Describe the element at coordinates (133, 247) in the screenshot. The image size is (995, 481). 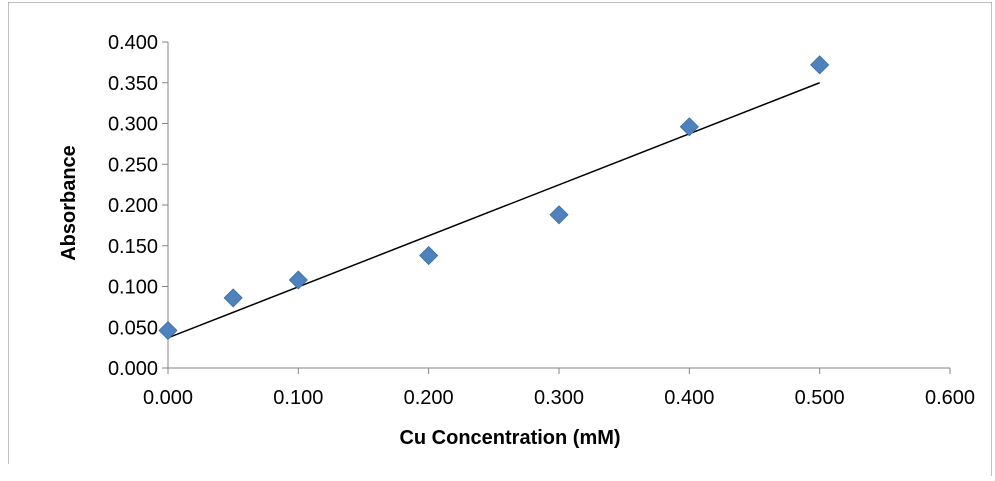
I see `y-tick-label: 0.150` at that location.